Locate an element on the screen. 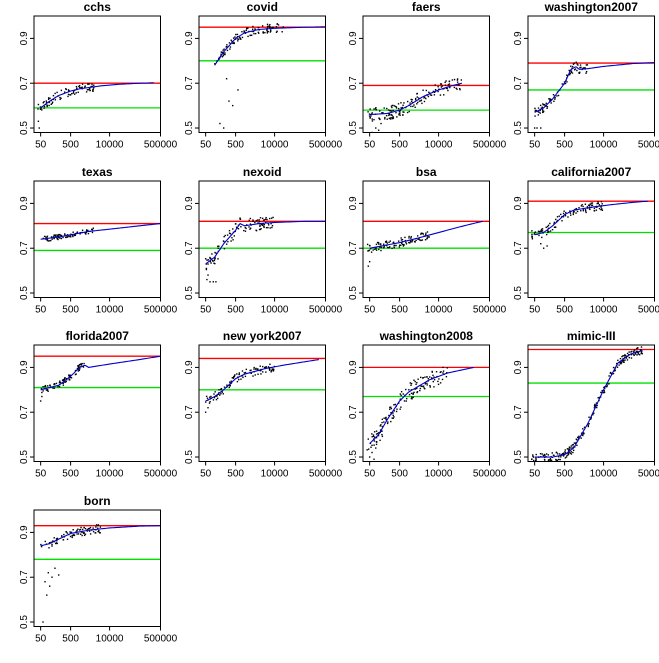  chart-title: mimic-III is located at coordinates (590, 336).